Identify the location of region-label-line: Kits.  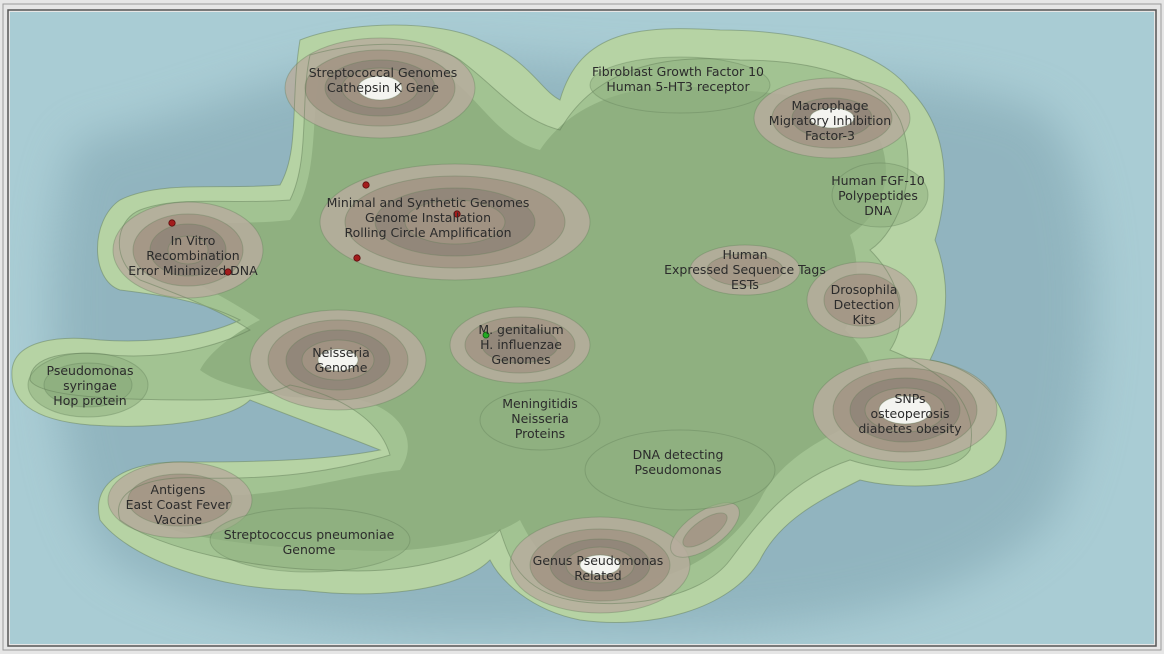
(863, 319).